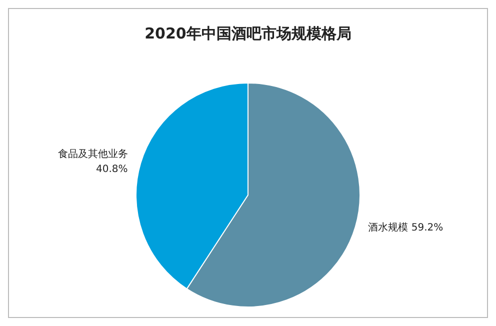 The image size is (496, 326). I want to click on chart-title: 2020年中国酒吧市场规模格局, so click(248, 33).